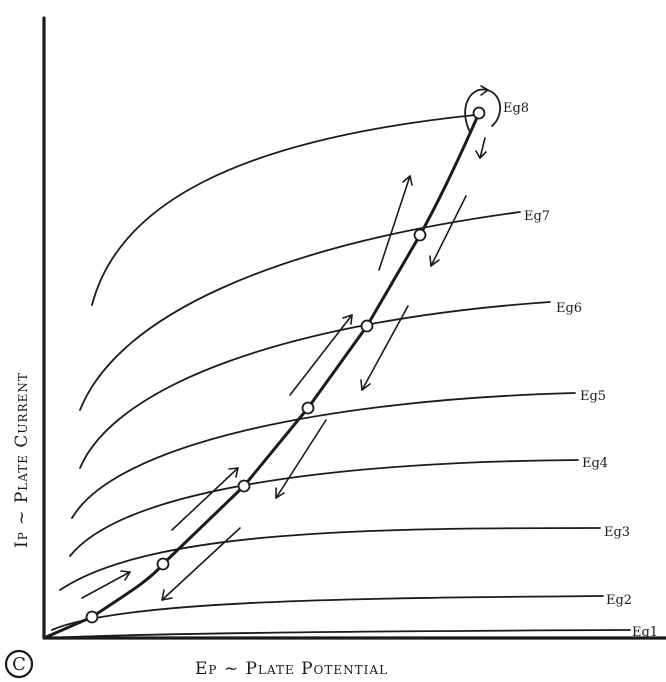 The image size is (666, 682). I want to click on point-eg8, so click(479, 113).